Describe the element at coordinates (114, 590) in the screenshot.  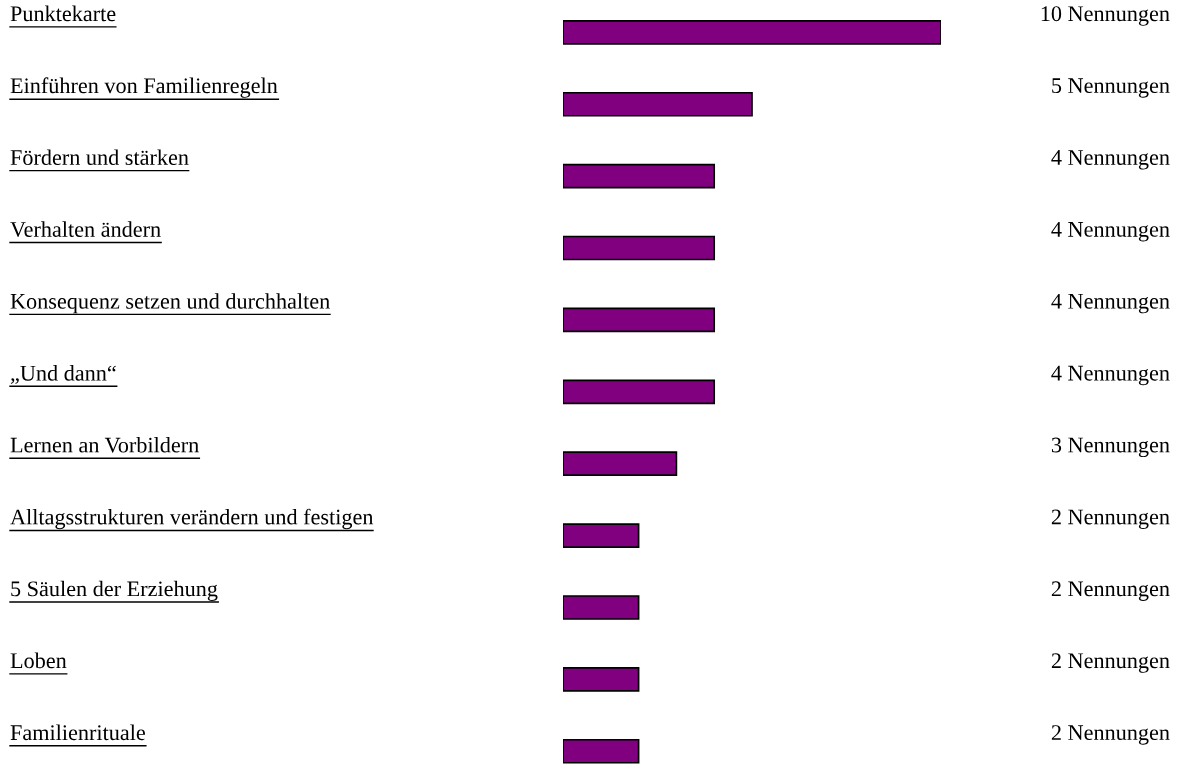
I see `y-tick-label: 5 Säulen der Erziehung` at that location.